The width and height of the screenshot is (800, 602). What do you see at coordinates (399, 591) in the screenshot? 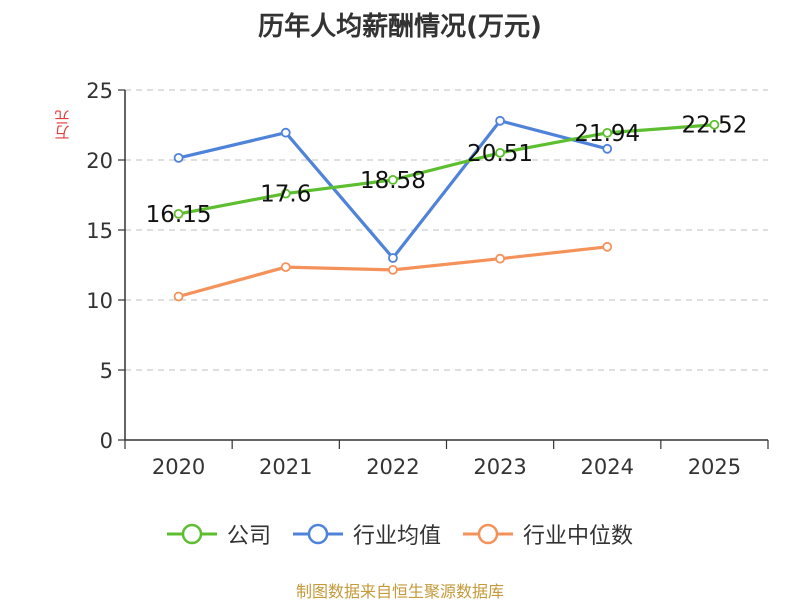
I see `data-source-note: 制图数据来自恒生聚源数据库` at bounding box center [399, 591].